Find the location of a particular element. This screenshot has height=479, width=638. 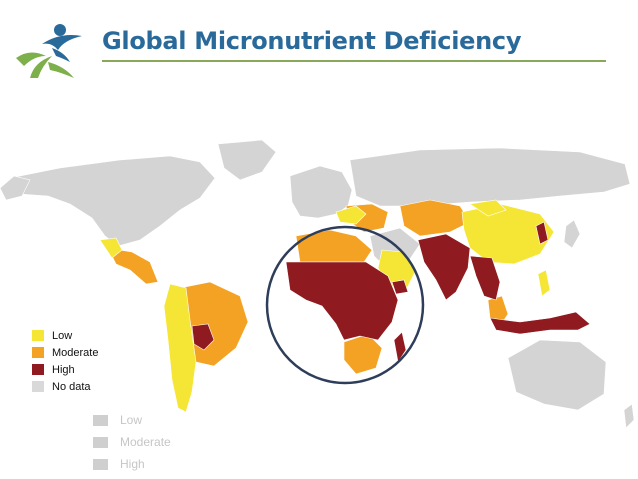

australia is located at coordinates (557, 375).